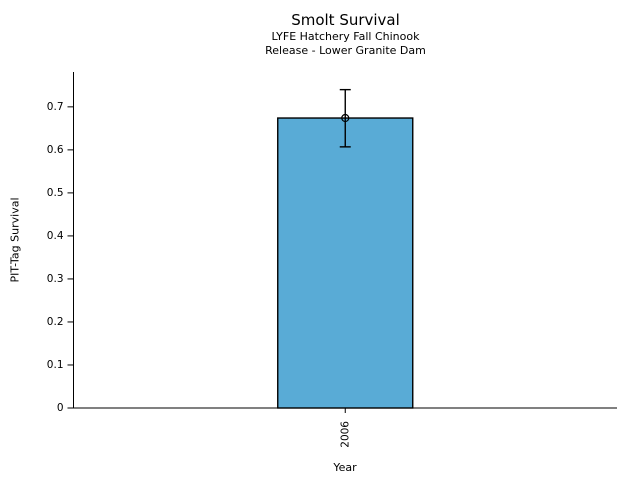  Describe the element at coordinates (55, 150) in the screenshot. I see `y-tick-label: 0.6` at that location.